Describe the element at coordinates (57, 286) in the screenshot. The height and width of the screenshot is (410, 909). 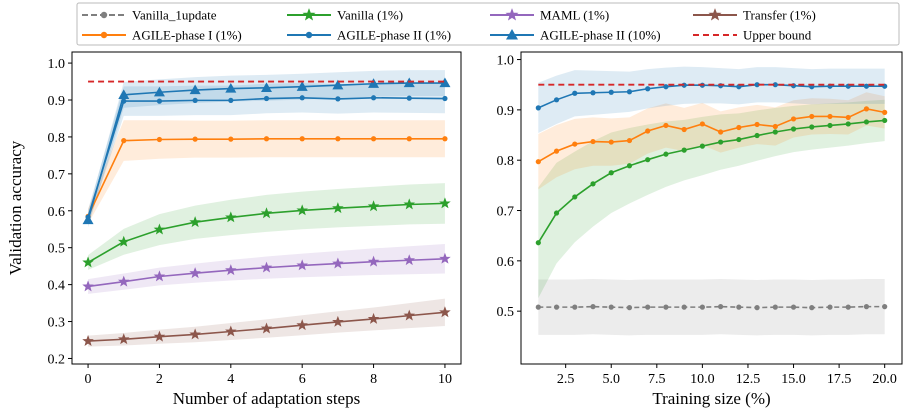
I see `y-tick-label: 0.4` at that location.